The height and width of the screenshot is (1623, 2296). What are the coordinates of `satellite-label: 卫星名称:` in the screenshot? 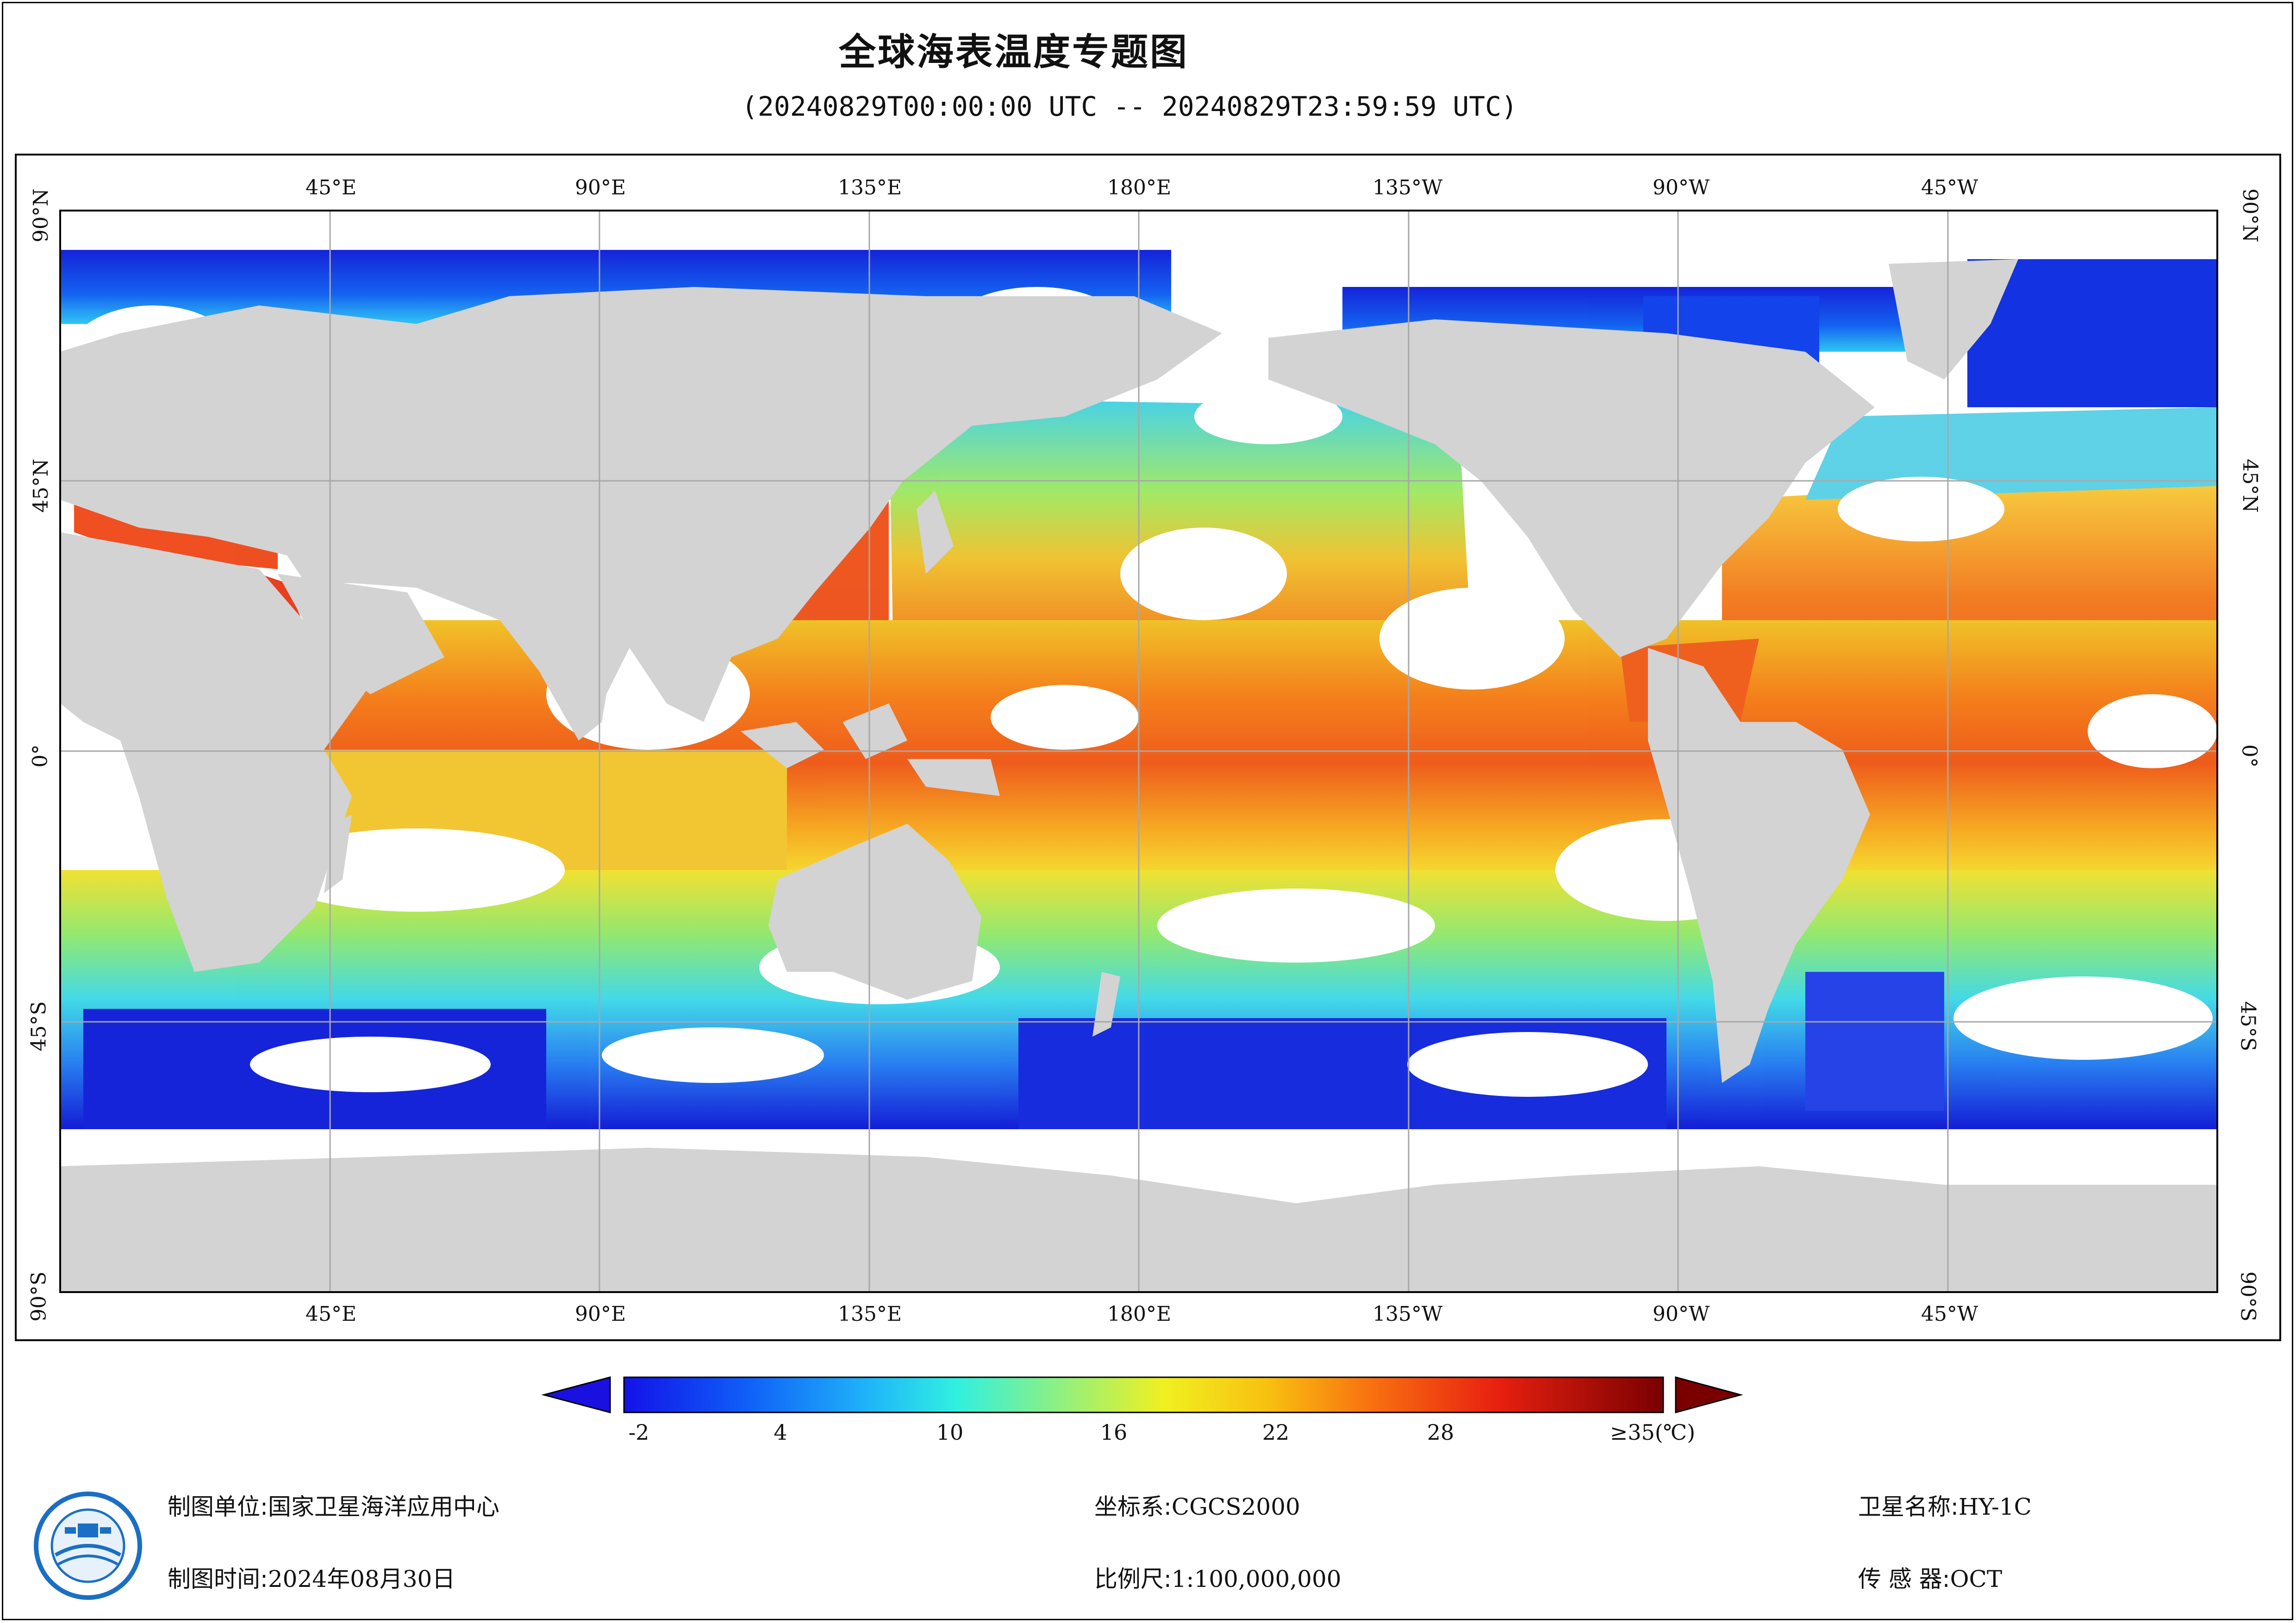 It's located at (1908, 1506).